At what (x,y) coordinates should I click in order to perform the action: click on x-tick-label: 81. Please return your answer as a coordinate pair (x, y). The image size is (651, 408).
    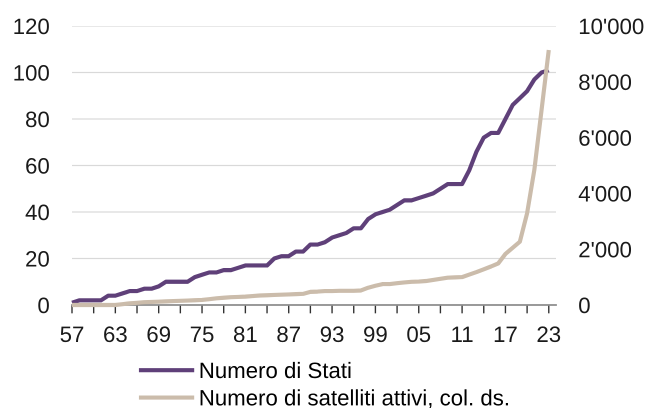
    Looking at the image, I should click on (245, 334).